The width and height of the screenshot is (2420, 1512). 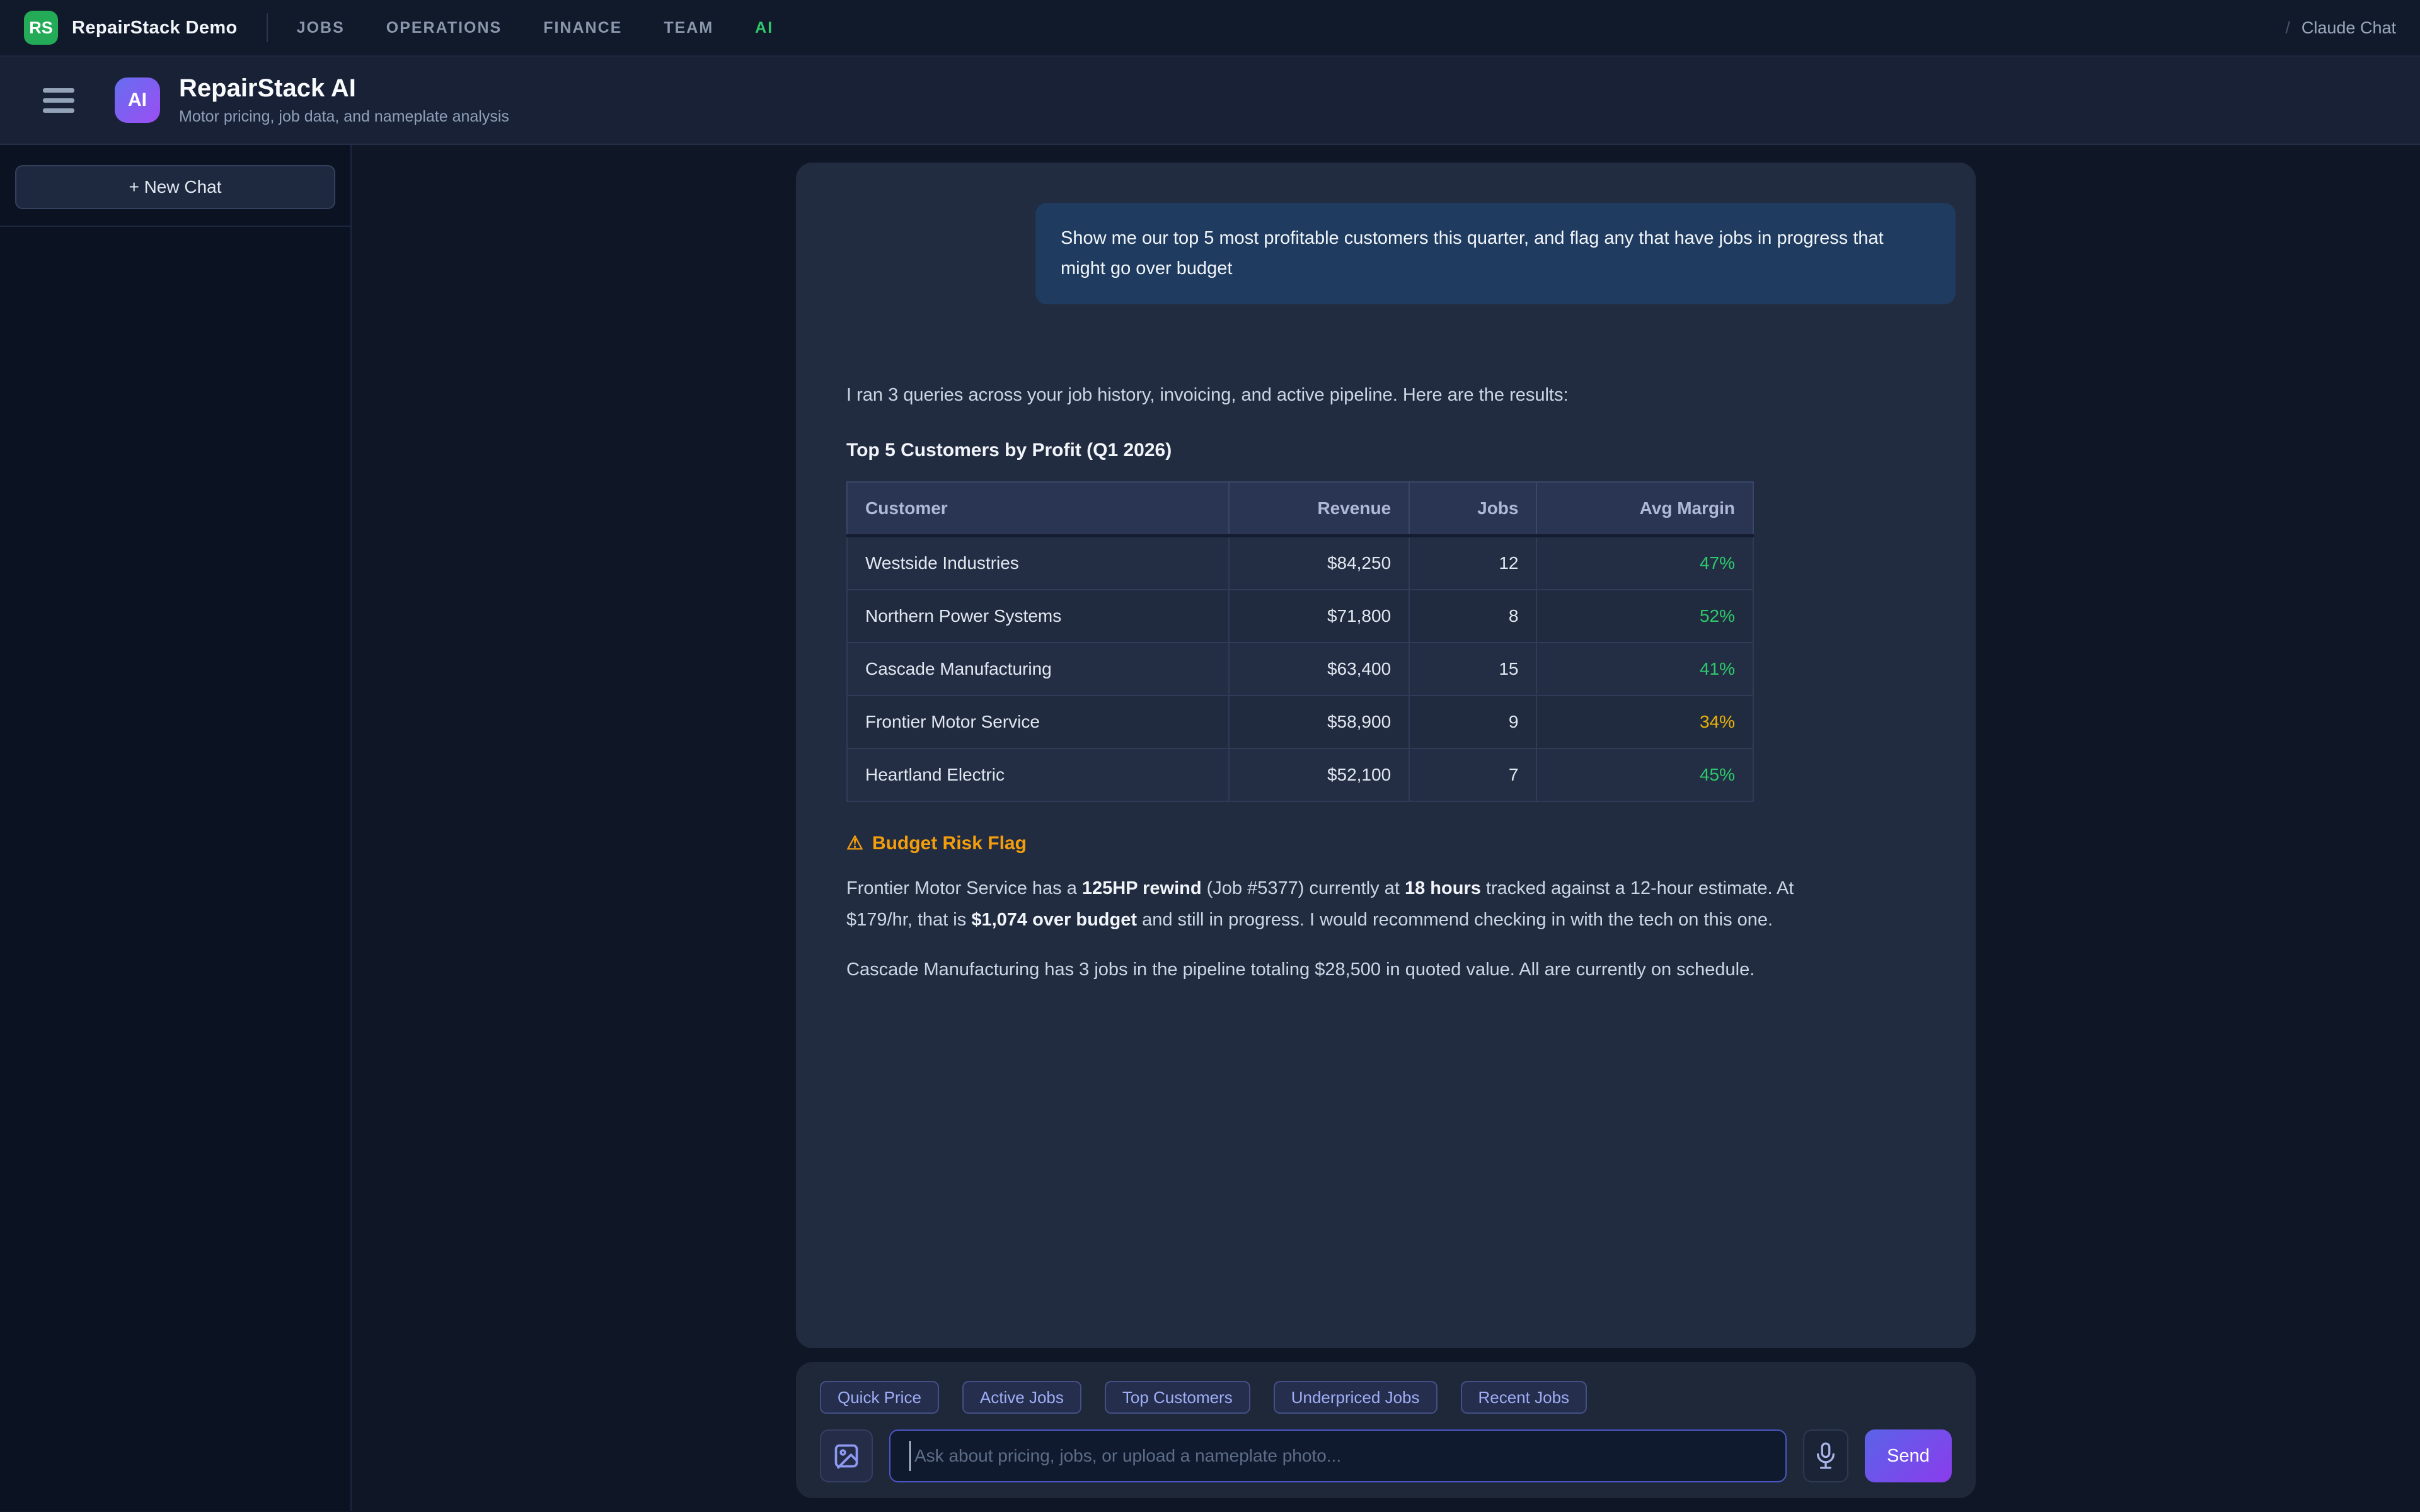 What do you see at coordinates (1319, 722) in the screenshot?
I see `cell-revenue: $58,900` at bounding box center [1319, 722].